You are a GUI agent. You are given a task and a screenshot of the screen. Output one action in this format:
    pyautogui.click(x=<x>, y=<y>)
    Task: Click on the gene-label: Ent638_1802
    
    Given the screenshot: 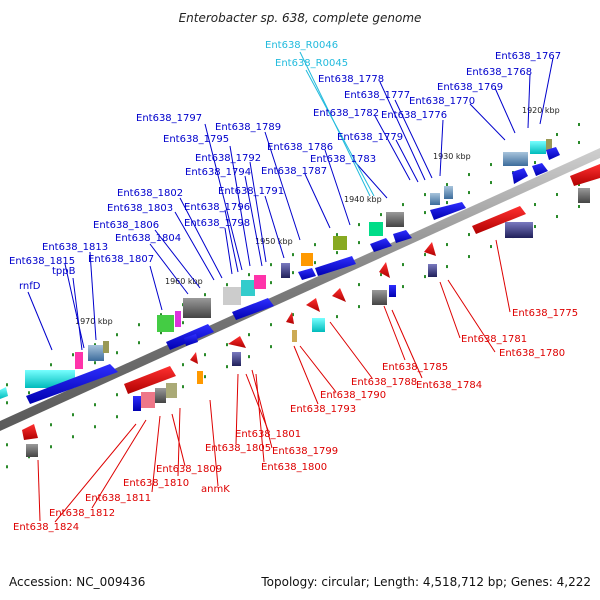 What is the action you would take?
    pyautogui.click(x=150, y=193)
    